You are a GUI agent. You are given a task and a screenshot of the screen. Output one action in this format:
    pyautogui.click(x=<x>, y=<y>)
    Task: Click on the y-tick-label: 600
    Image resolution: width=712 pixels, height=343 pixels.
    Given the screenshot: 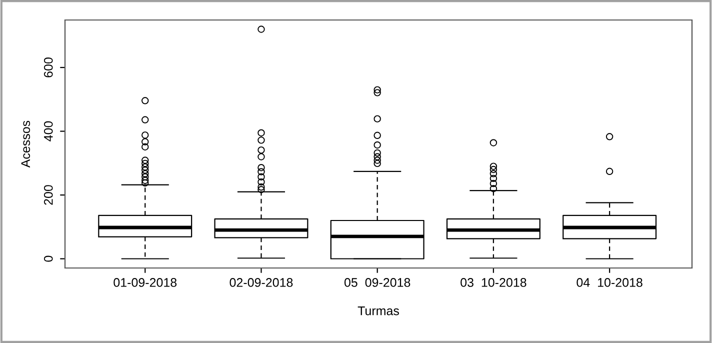 What is the action you would take?
    pyautogui.click(x=48, y=68)
    